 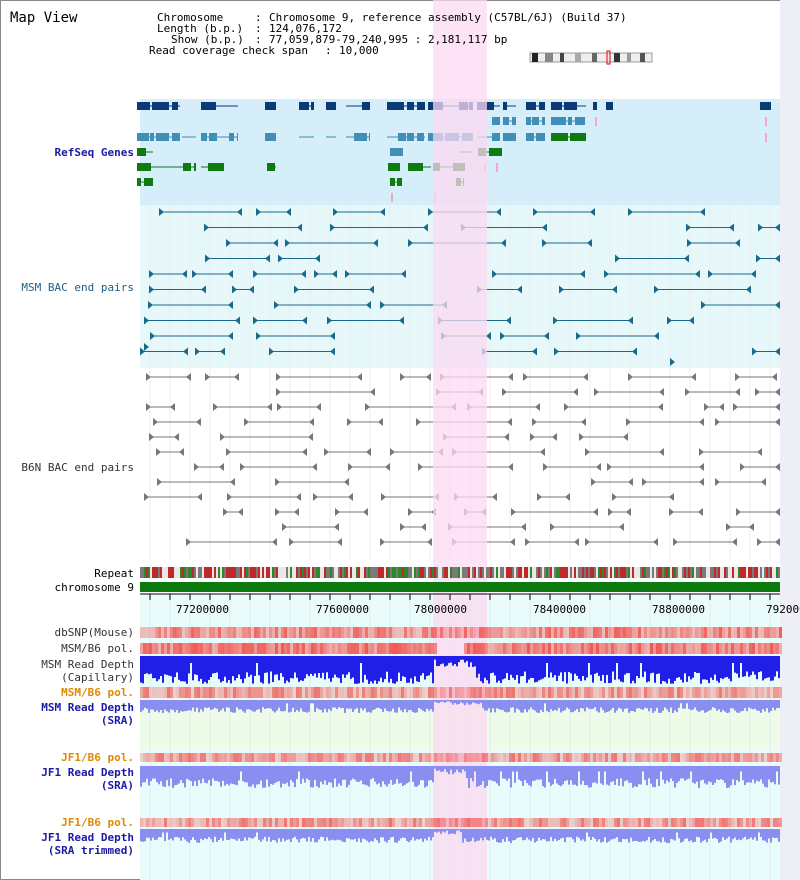 I want to click on track-label-msm-depth-sra-1: MSM Read Depth, so click(x=87, y=707).